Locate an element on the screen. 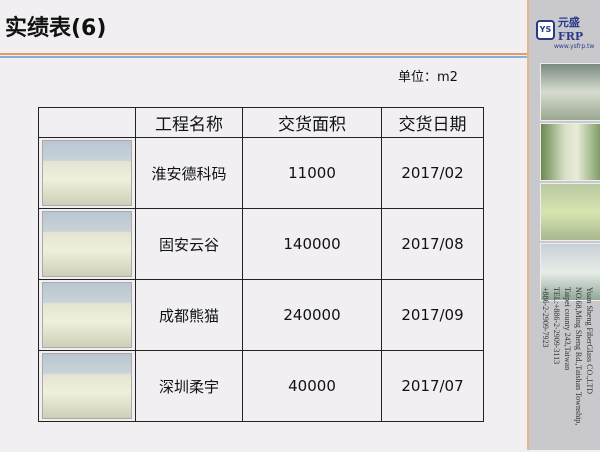 The image size is (600, 452). company-logo: YS 元盛FRP is located at coordinates (568, 29).